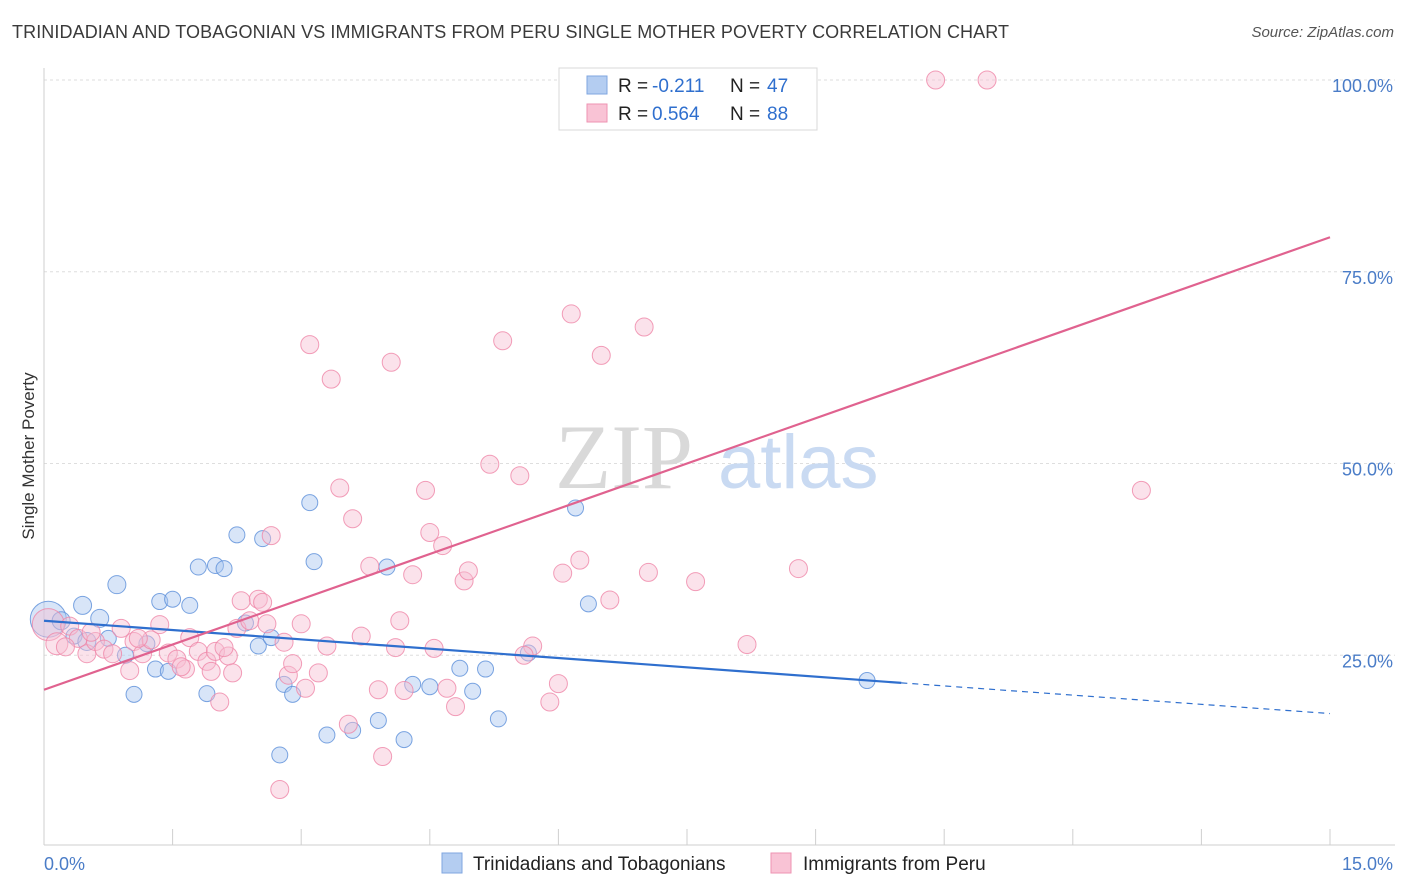 This screenshot has width=1406, height=892. I want to click on watermark: ZIP atlas, so click(717, 457).